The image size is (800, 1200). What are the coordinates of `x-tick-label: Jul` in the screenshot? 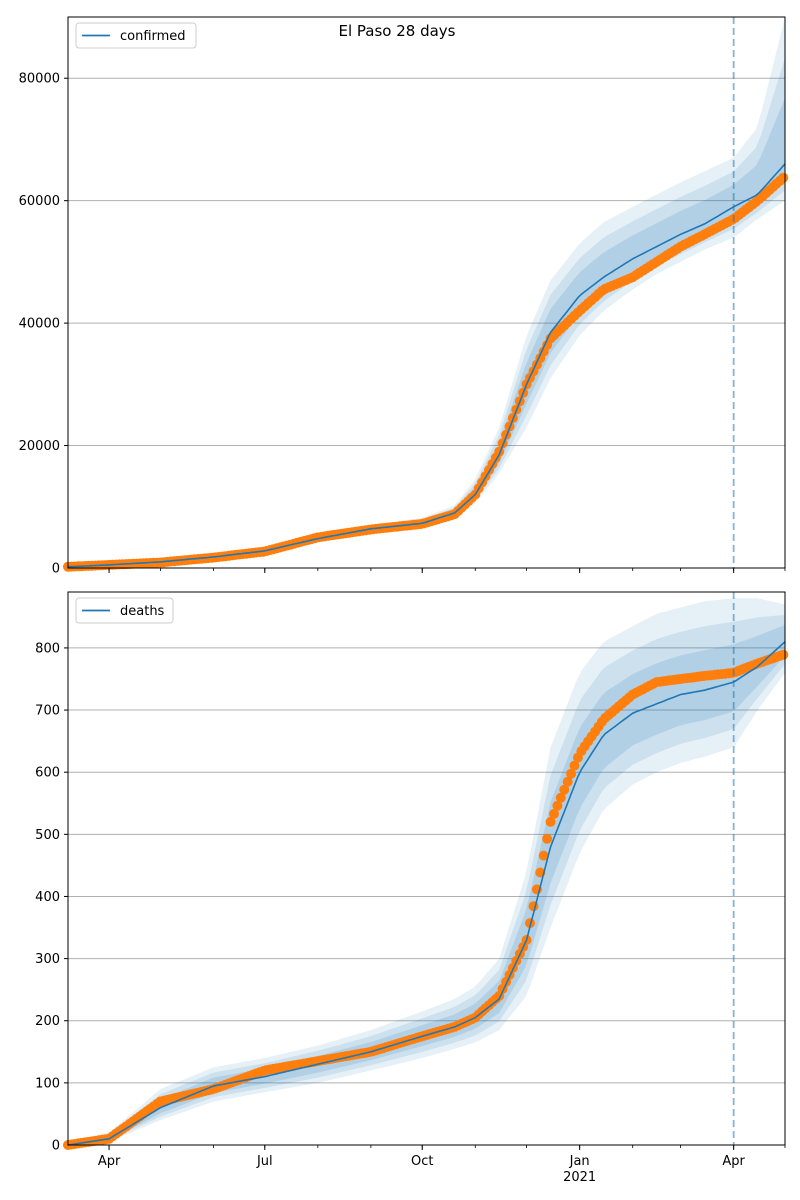 It's located at (264, 1161).